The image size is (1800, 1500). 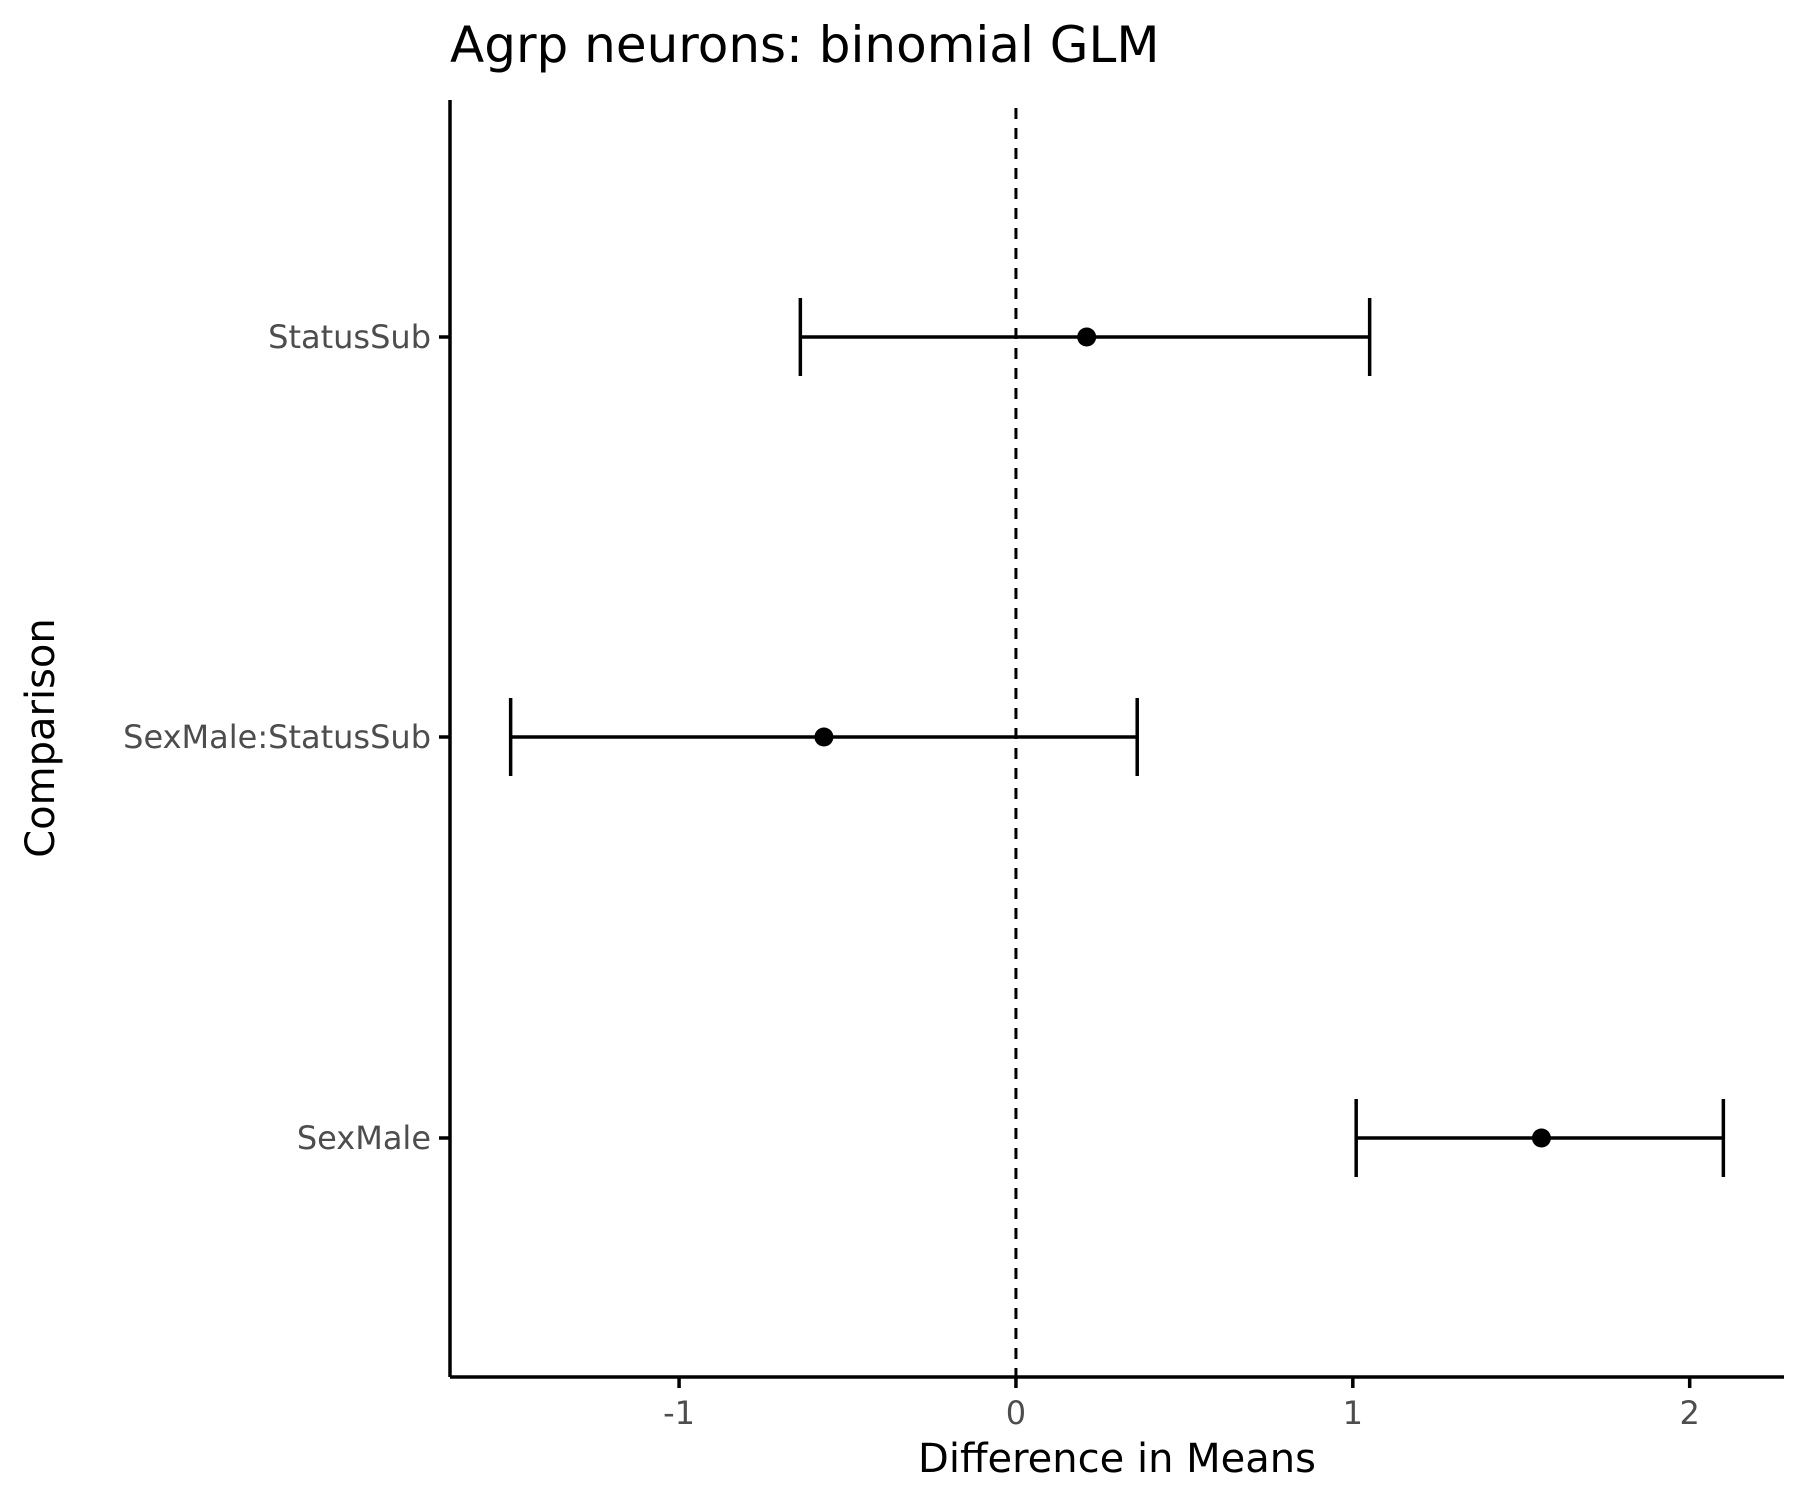 What do you see at coordinates (679, 1413) in the screenshot?
I see `x-tick-label-0: -1` at bounding box center [679, 1413].